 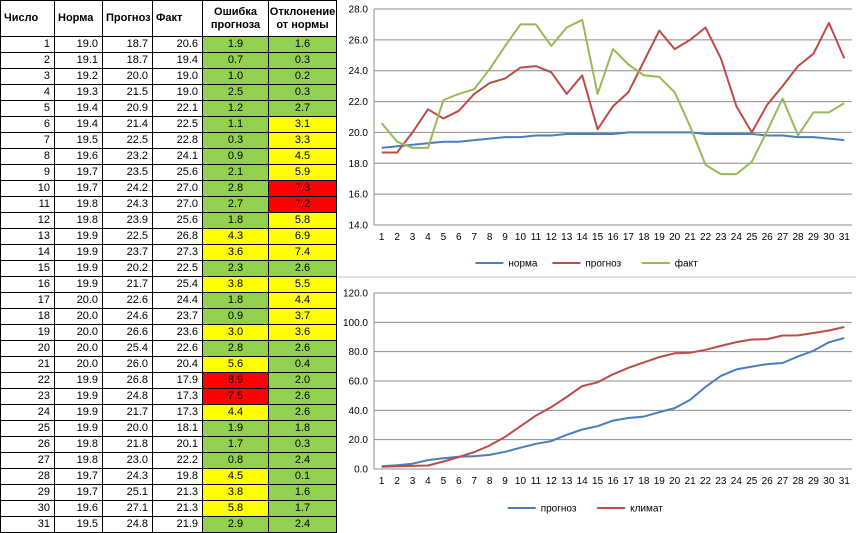 What do you see at coordinates (27, 300) in the screenshot?
I see `cell-day: 17` at bounding box center [27, 300].